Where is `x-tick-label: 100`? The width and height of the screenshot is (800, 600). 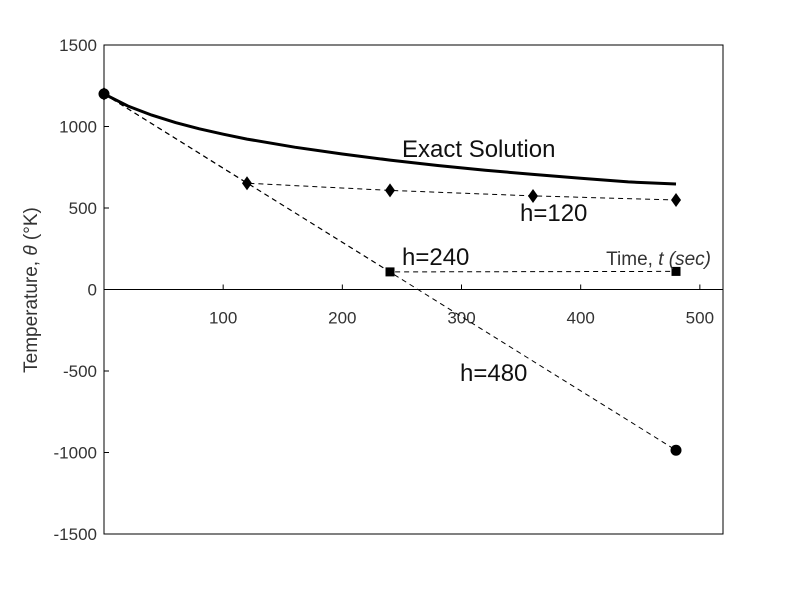
x-tick-label: 100 is located at coordinates (223, 318).